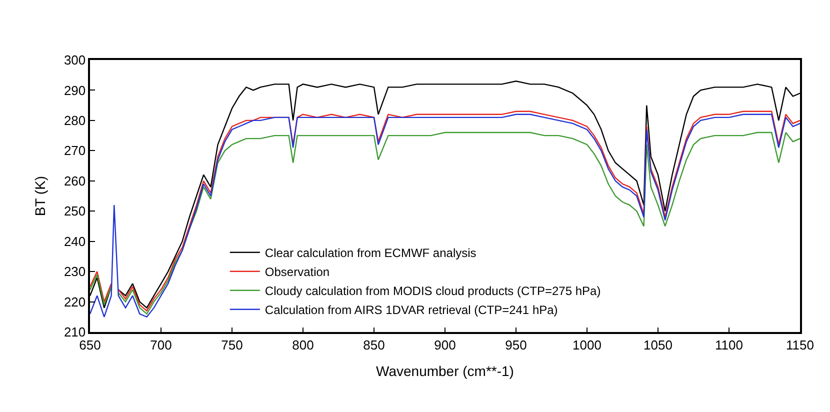 The image size is (830, 412). What do you see at coordinates (658, 344) in the screenshot?
I see `x-tick-label: 1050` at bounding box center [658, 344].